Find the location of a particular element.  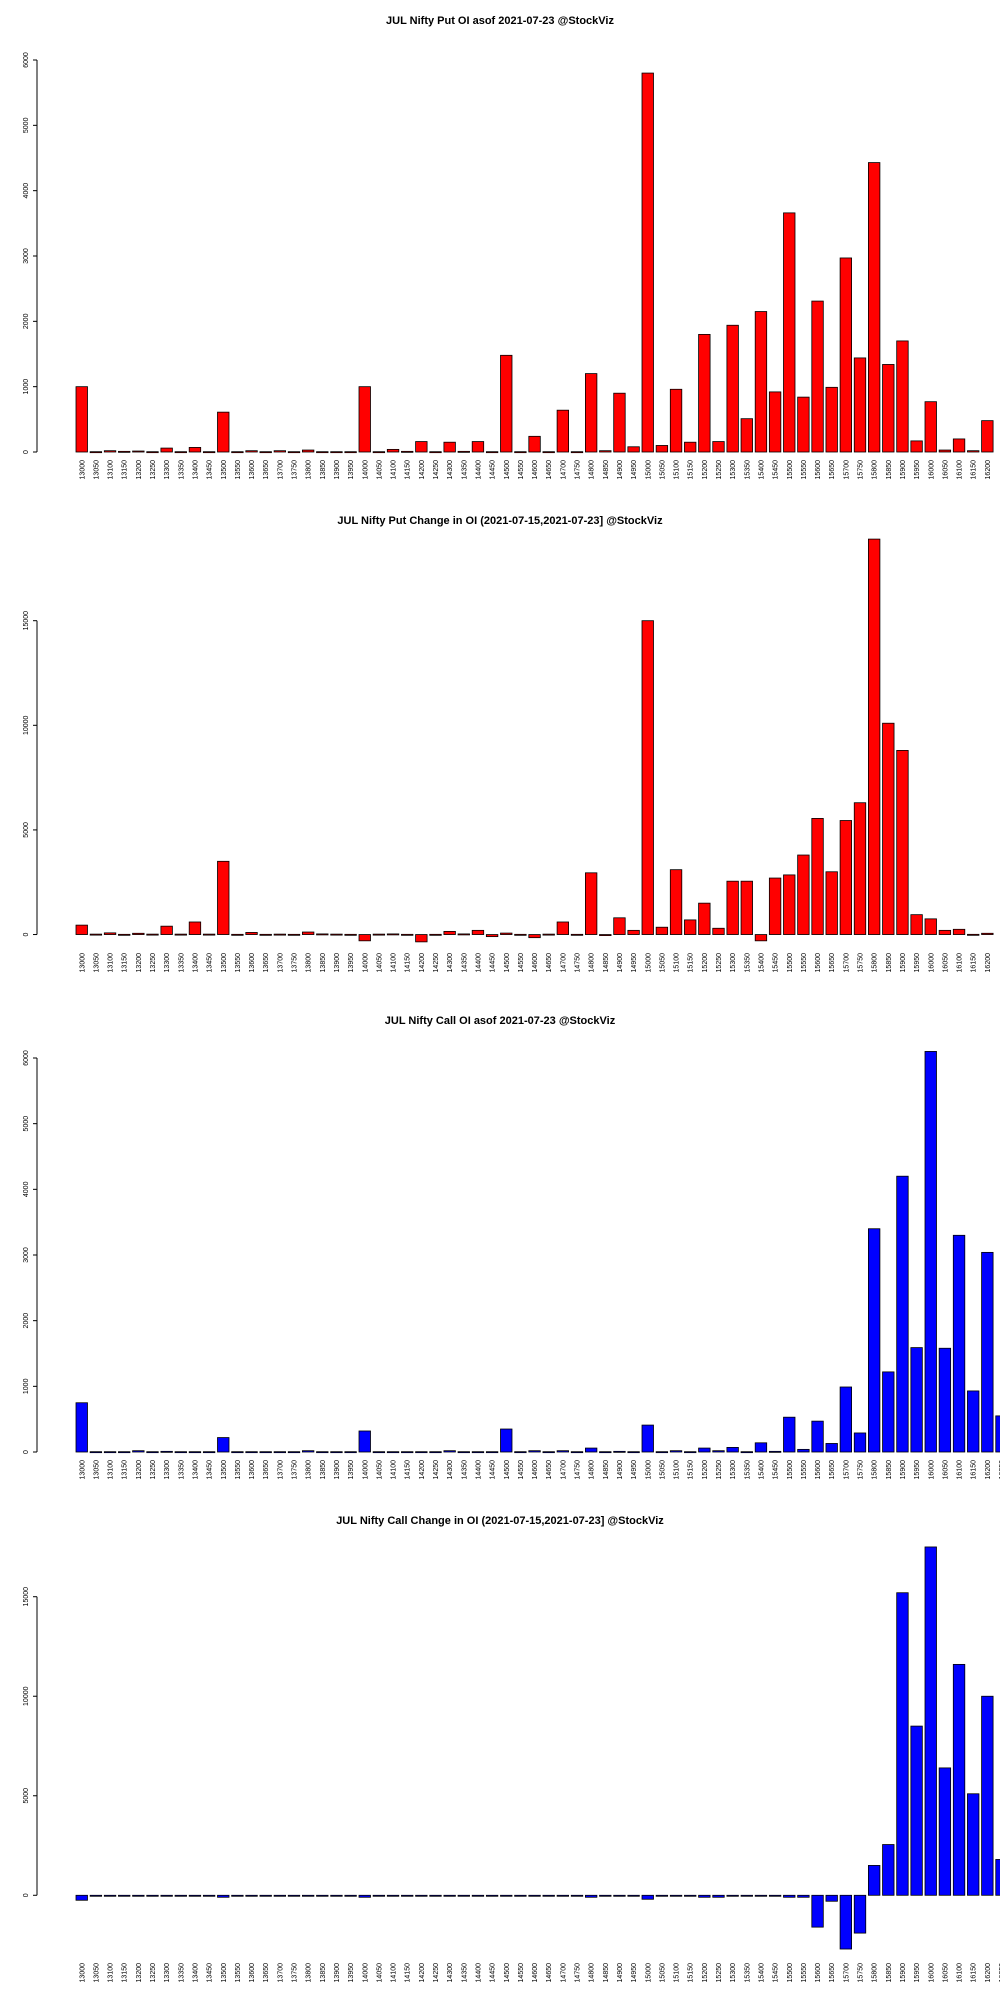

x-tick-label: 15450 is located at coordinates (776, 1470).